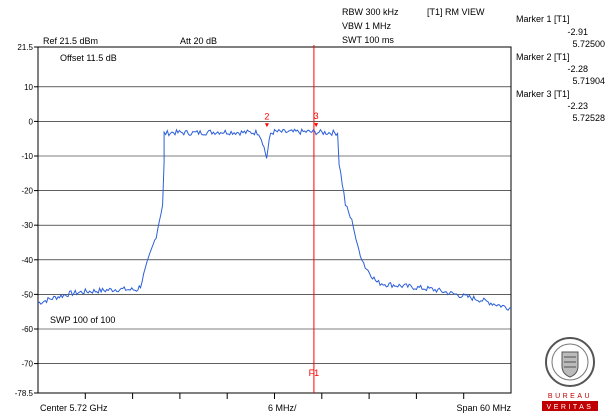  What do you see at coordinates (27, 294) in the screenshot?
I see `y-tick-label: -50` at bounding box center [27, 294].